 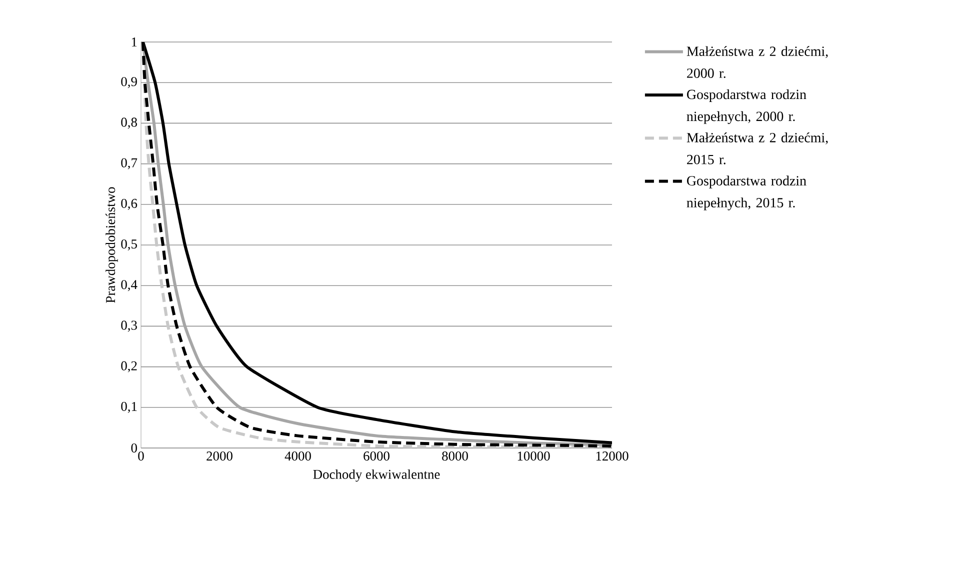 What do you see at coordinates (746, 193) in the screenshot?
I see `legend-label: Gospodarstwa rodzin niepełnych, 2015 r.` at bounding box center [746, 193].